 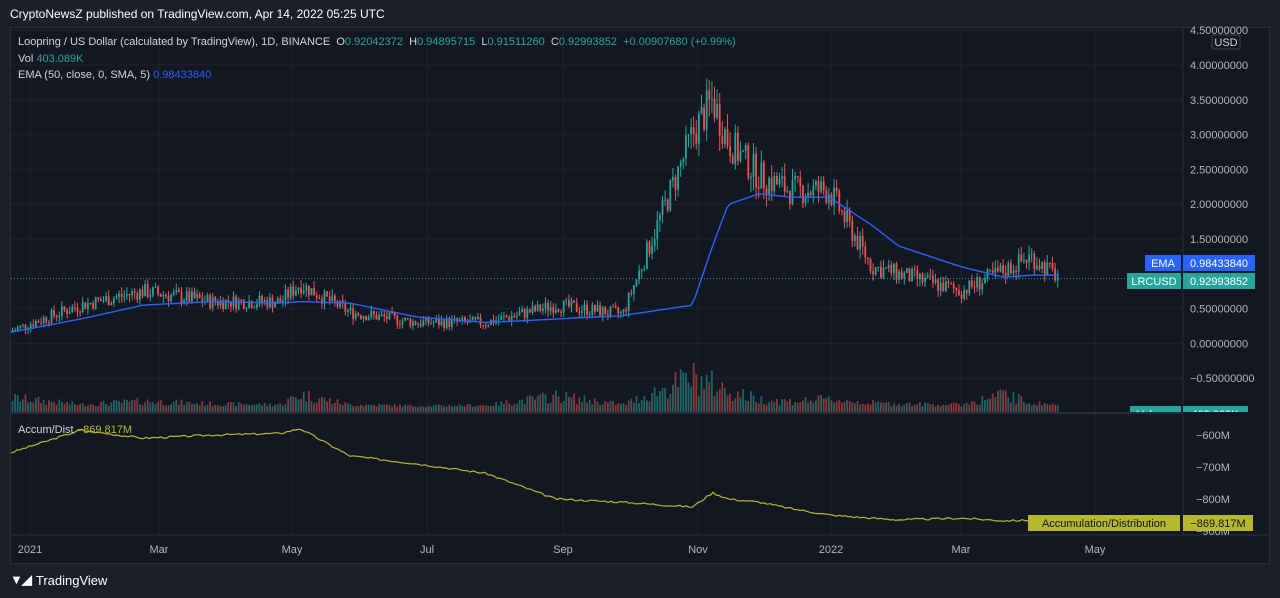 What do you see at coordinates (1219, 66) in the screenshot?
I see `price-tick-label: 4.00000000` at bounding box center [1219, 66].